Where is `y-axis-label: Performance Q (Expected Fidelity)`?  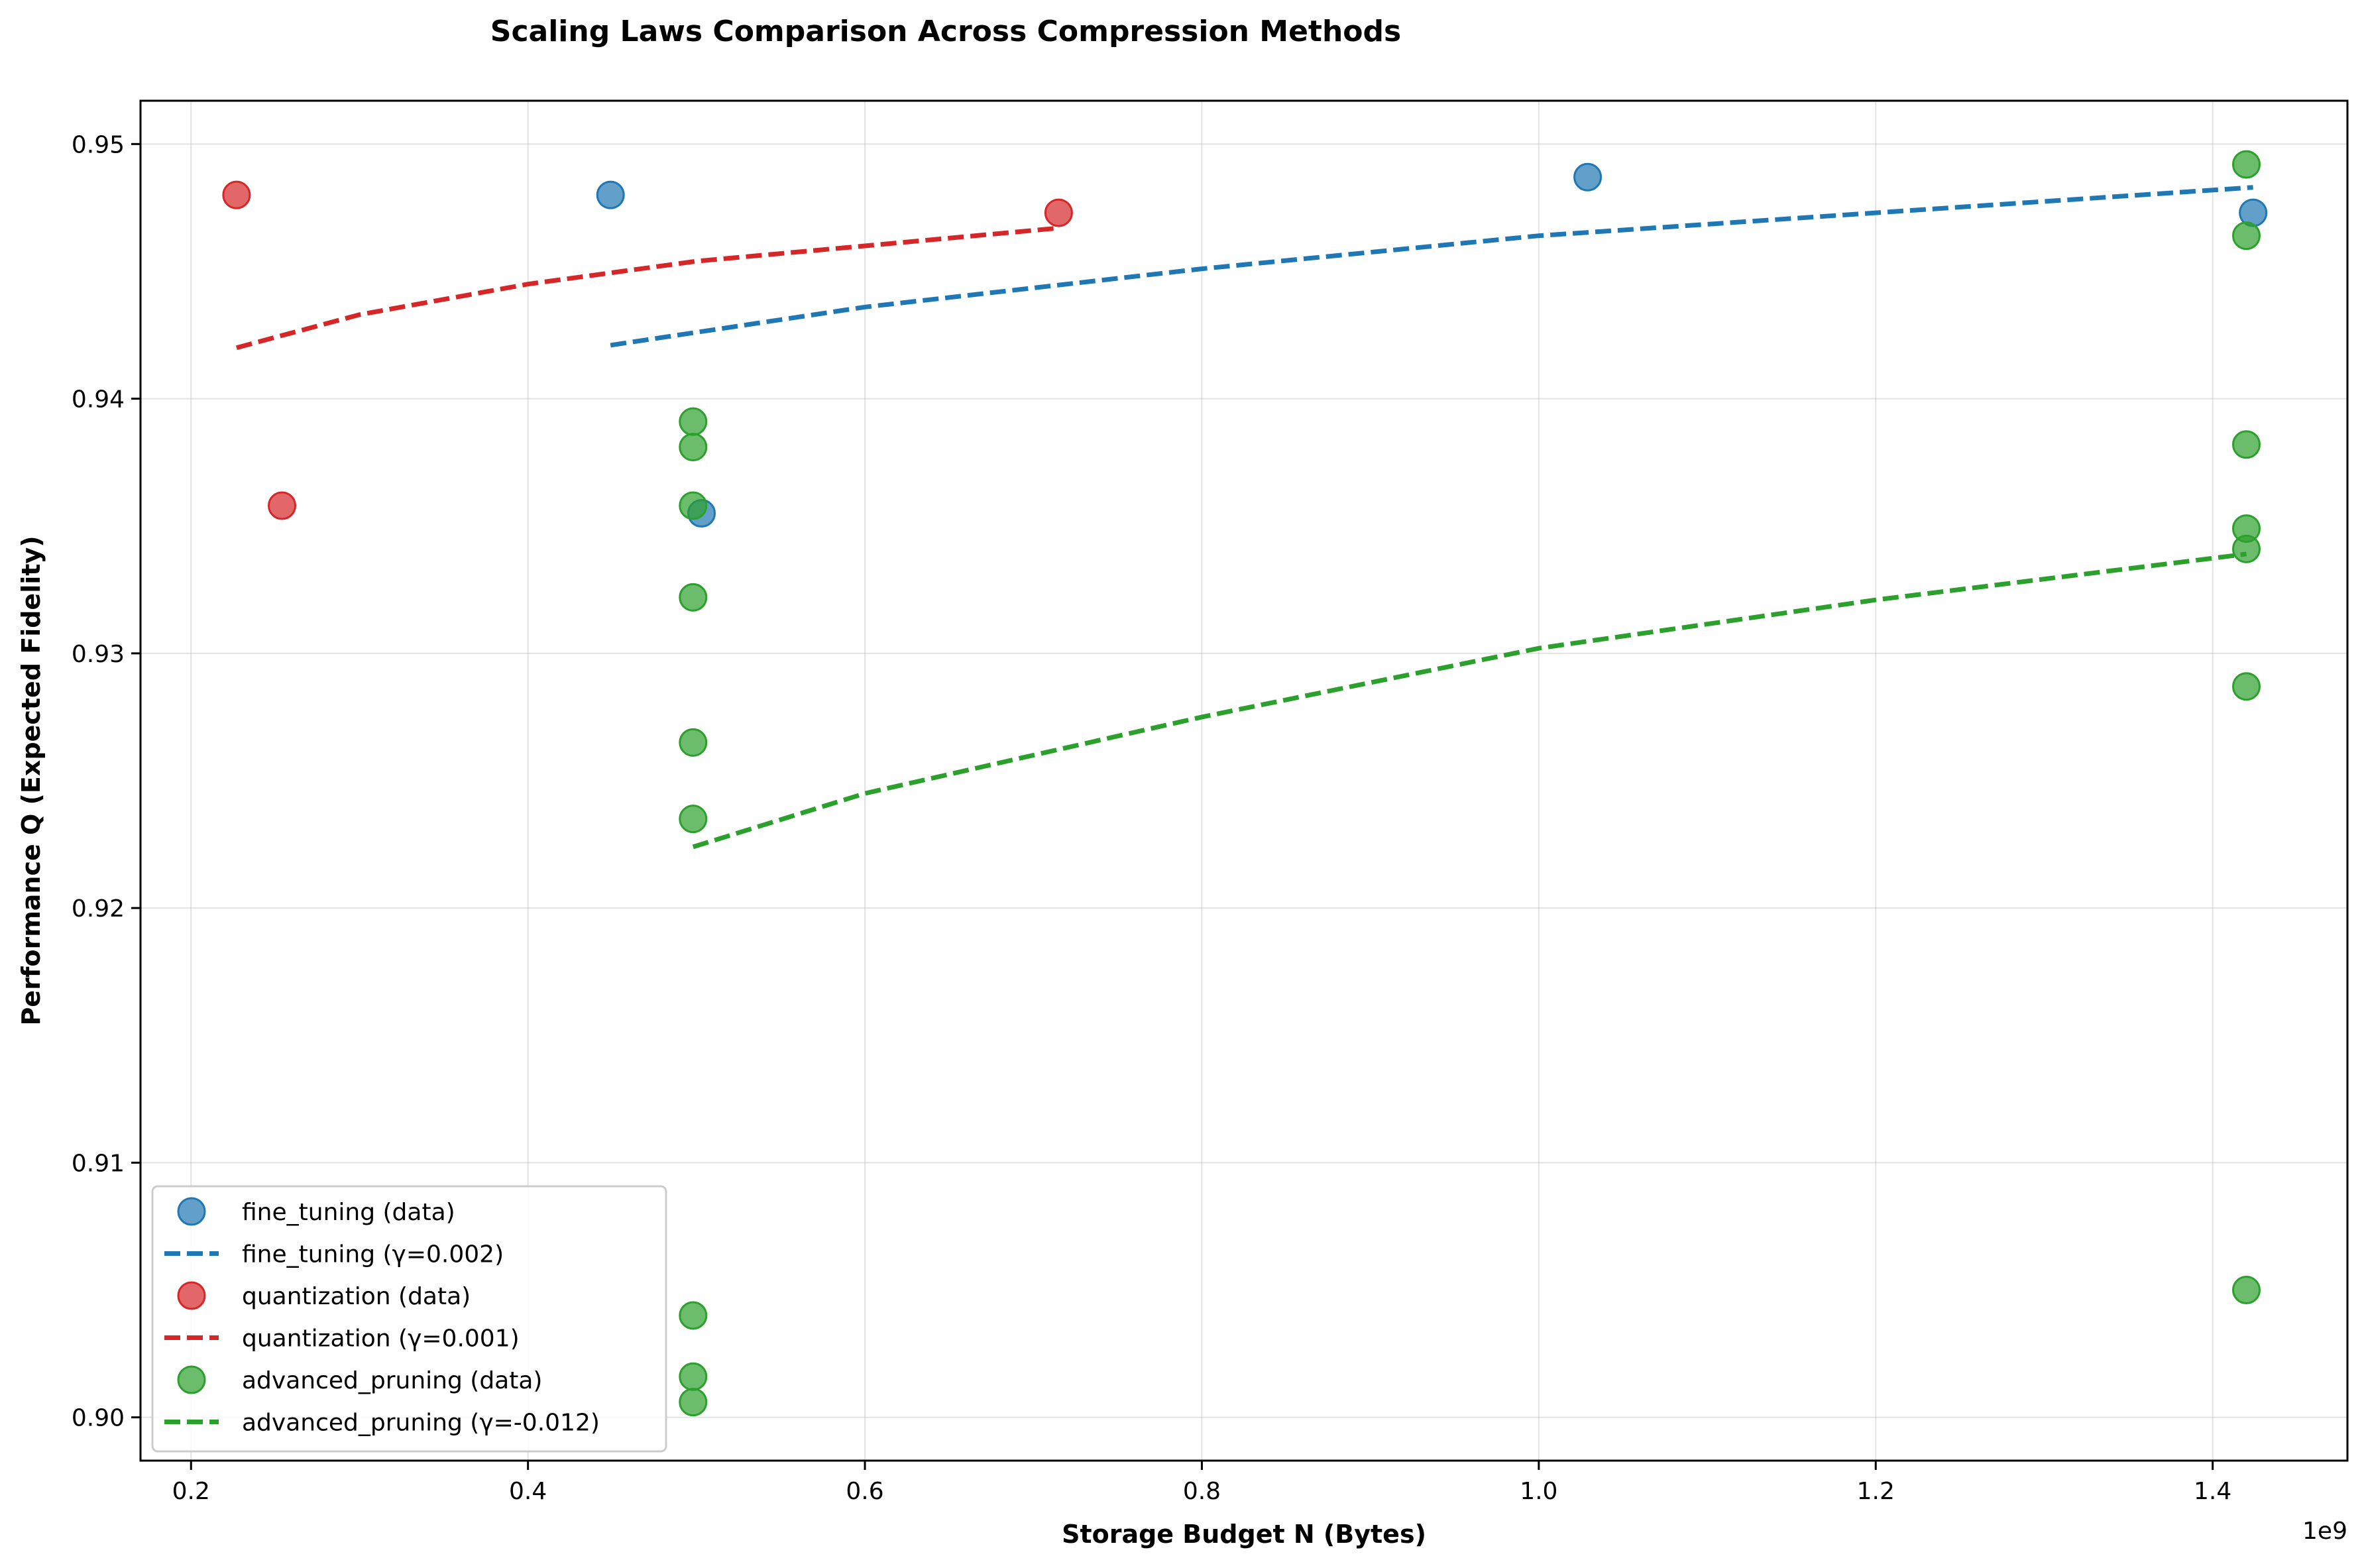 y-axis-label: Performance Q (Expected Fidelity) is located at coordinates (31, 780).